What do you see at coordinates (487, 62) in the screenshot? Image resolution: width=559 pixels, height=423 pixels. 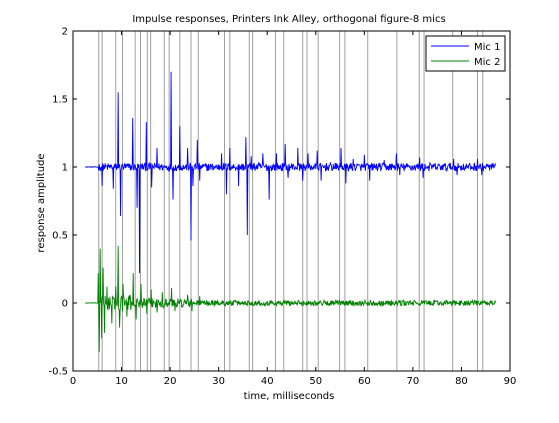 I see `legend-label-mic-2: Mic 2` at bounding box center [487, 62].